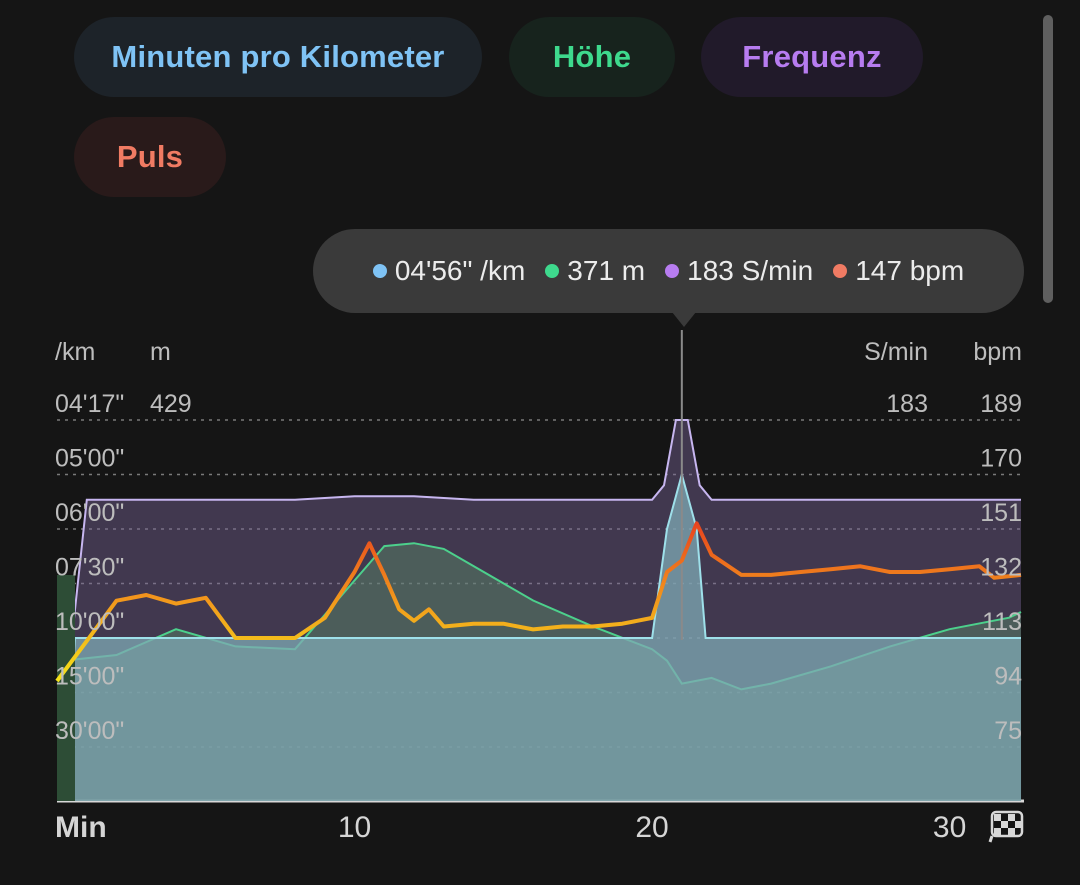  I want to click on cadence-unit-label: S/min, so click(896, 352).